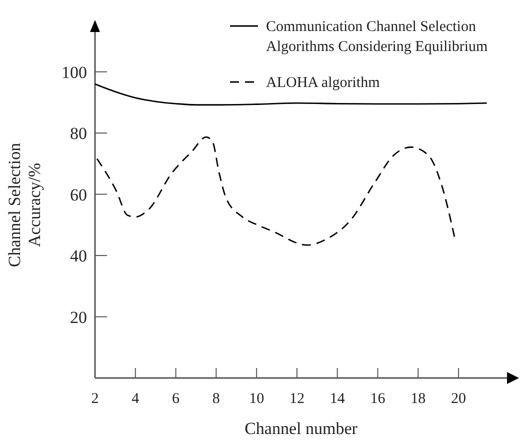 Image resolution: width=527 pixels, height=446 pixels. Describe the element at coordinates (176, 399) in the screenshot. I see `x-tick-label: 6` at that location.